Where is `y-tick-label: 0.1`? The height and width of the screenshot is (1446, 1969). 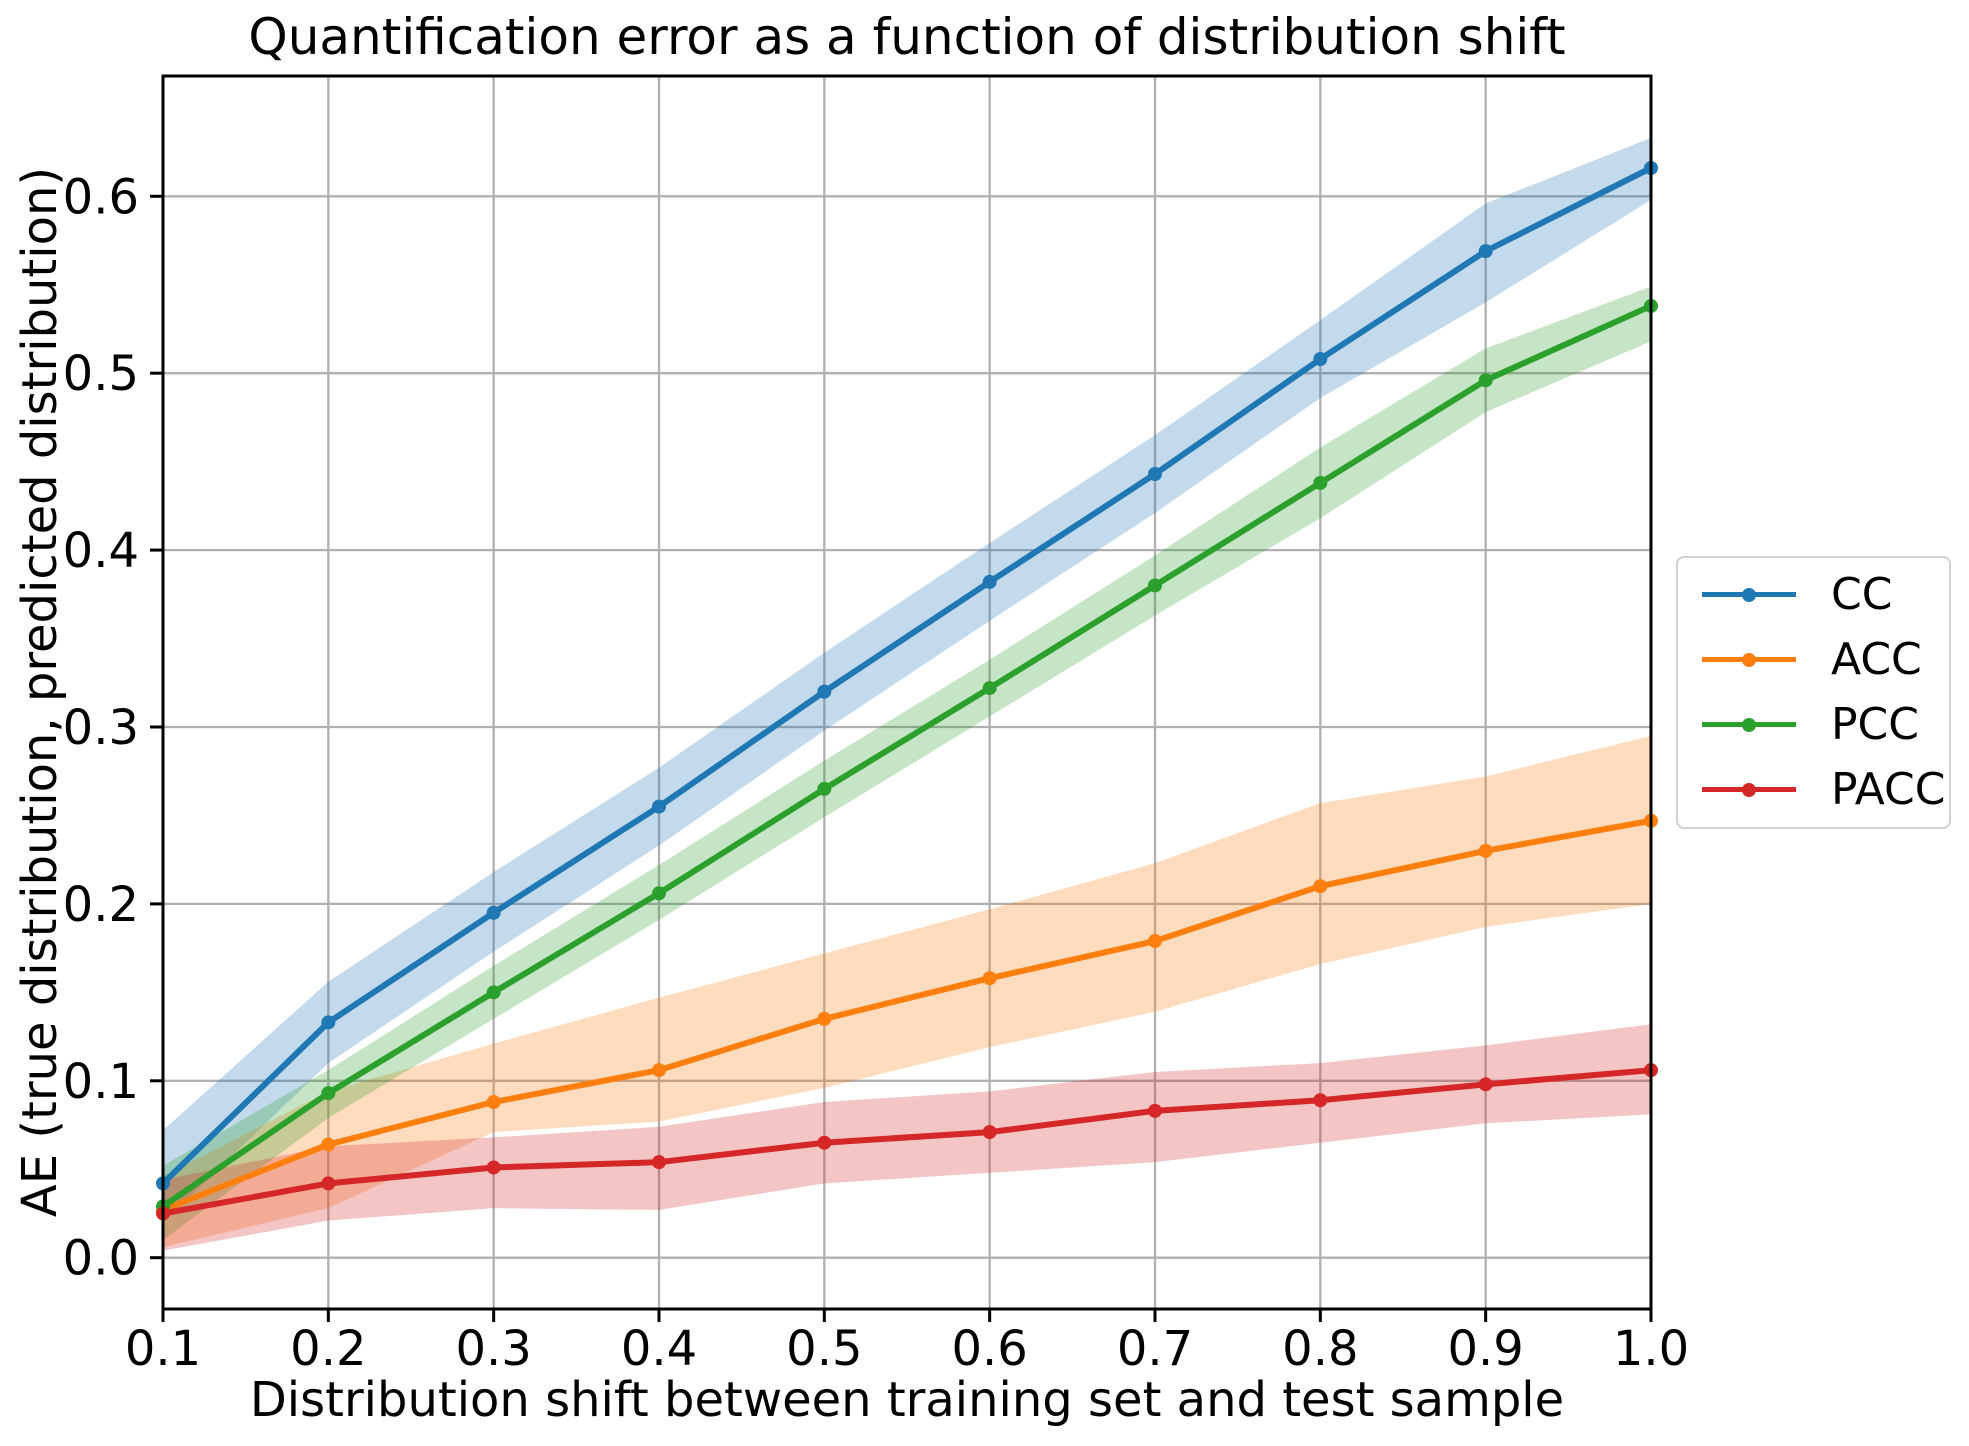
y-tick-label: 0.1 is located at coordinates (101, 1082).